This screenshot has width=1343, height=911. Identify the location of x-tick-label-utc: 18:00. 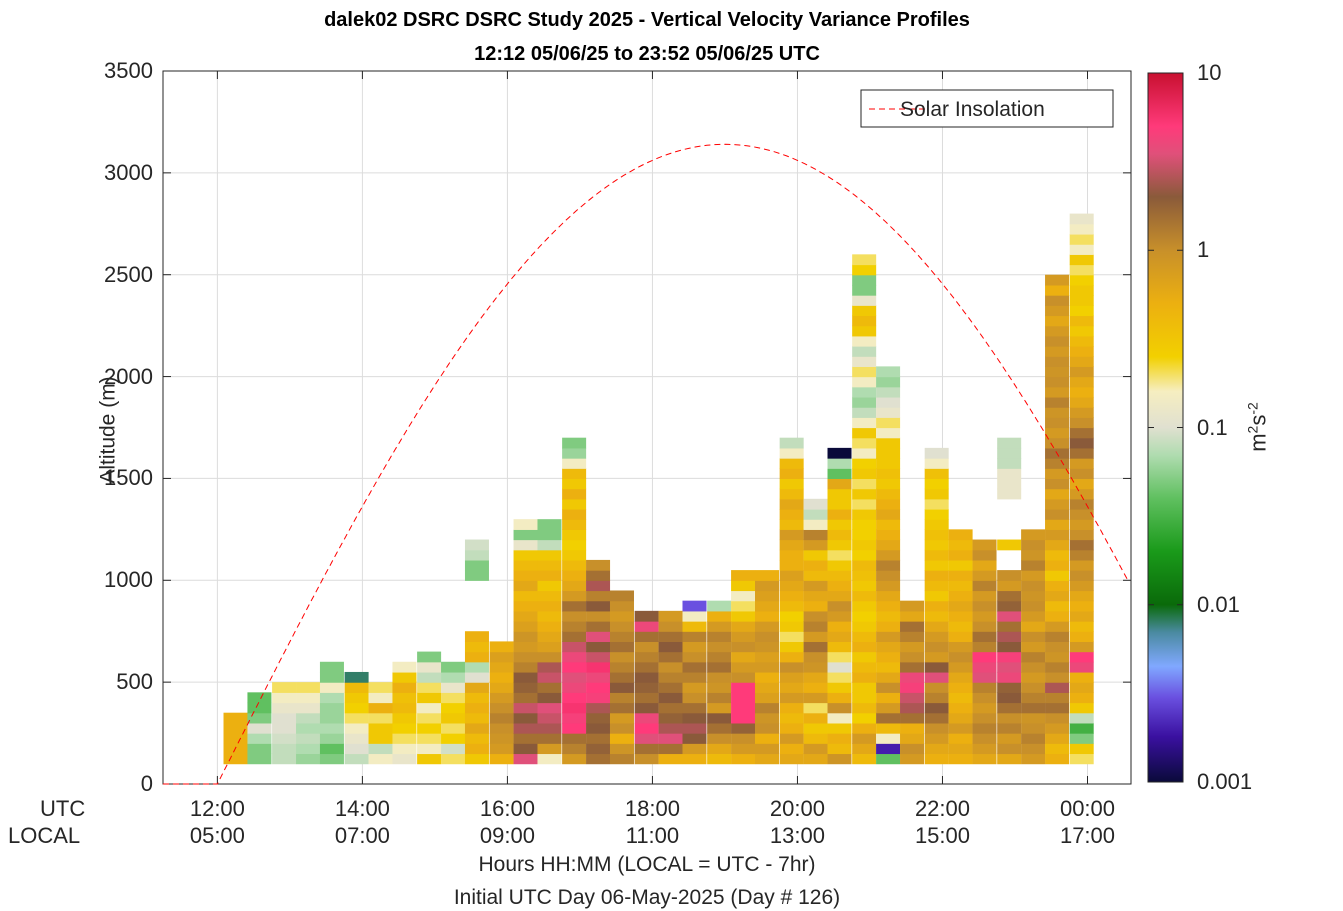
(652, 808).